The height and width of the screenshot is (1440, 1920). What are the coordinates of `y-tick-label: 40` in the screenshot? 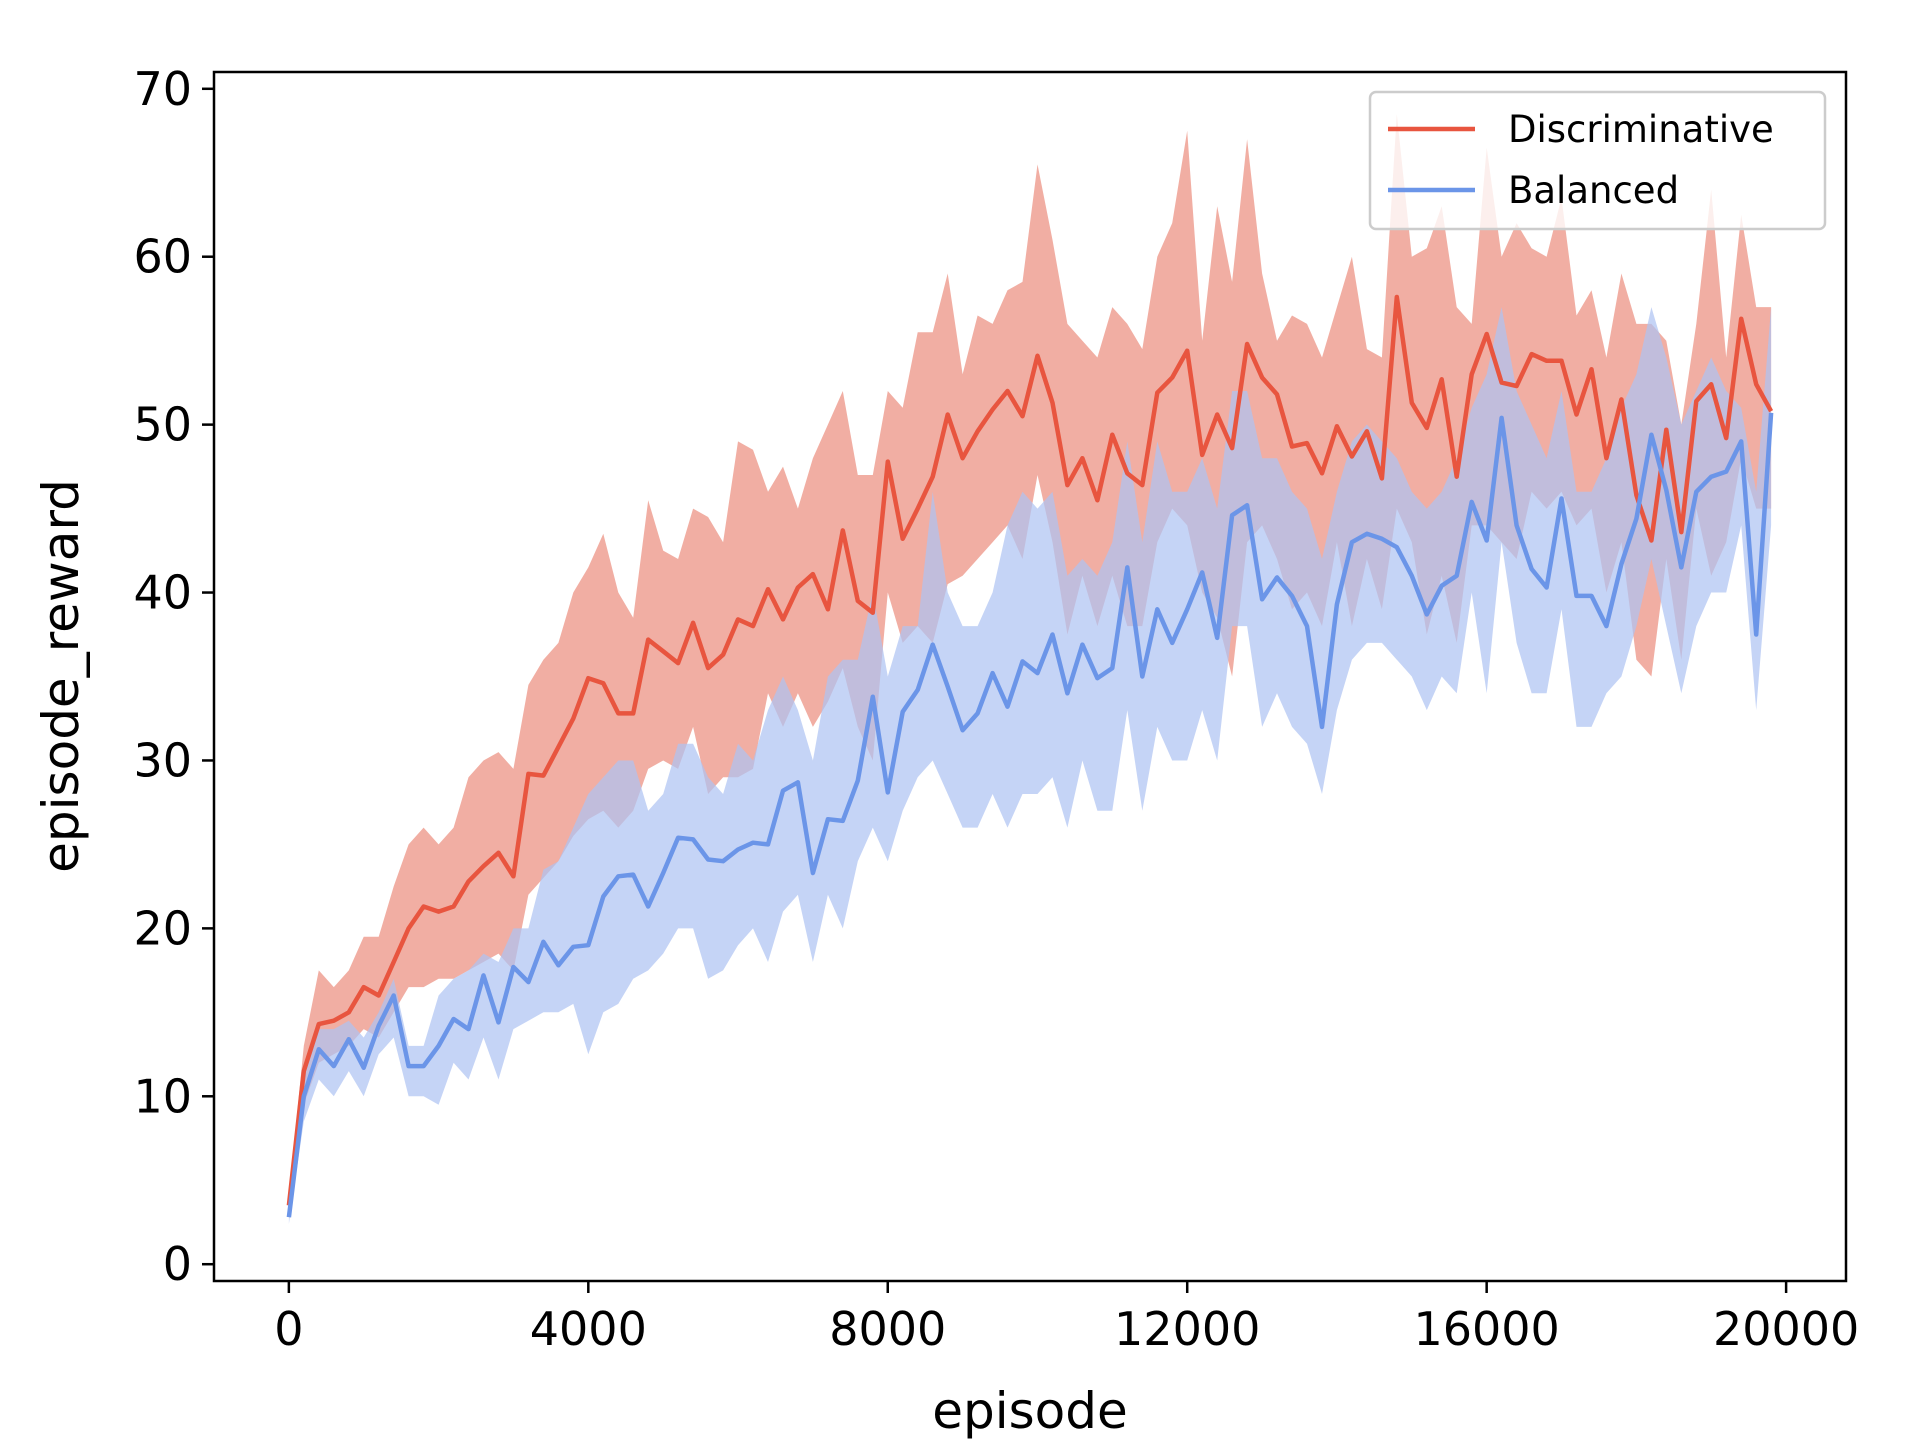 It's located at (162, 593).